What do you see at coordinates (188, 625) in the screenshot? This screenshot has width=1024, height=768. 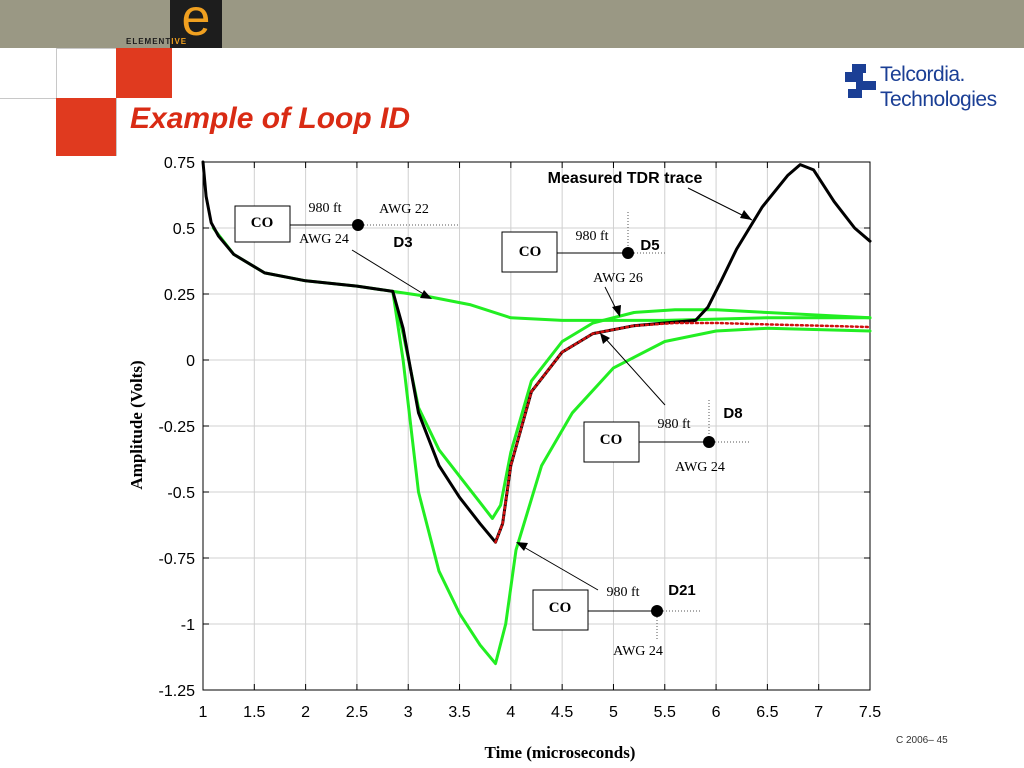 I see `y-tick-label: -1` at bounding box center [188, 625].